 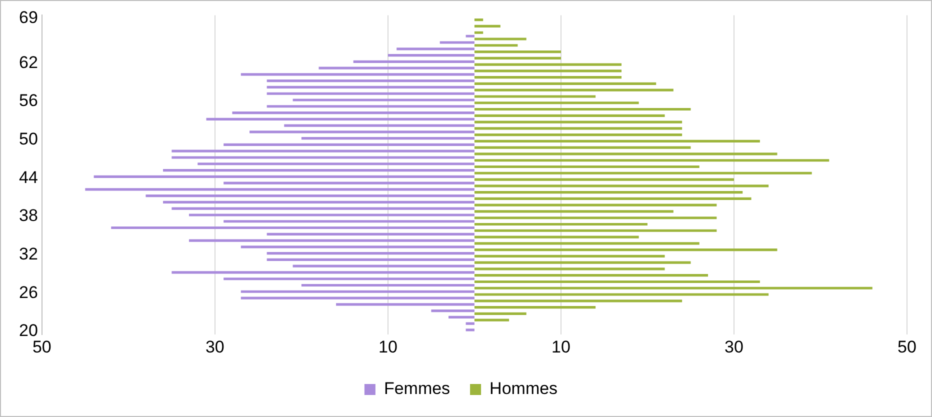 I want to click on legend-label: Hommes, so click(x=524, y=388).